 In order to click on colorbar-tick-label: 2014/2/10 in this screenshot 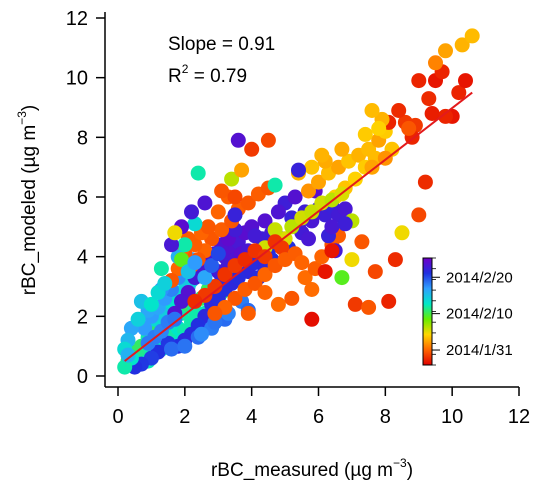, I will do `click(479, 314)`.